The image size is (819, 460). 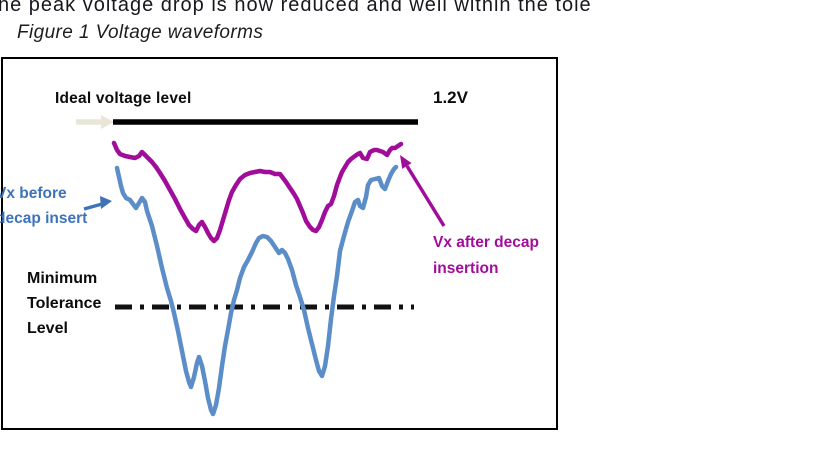 What do you see at coordinates (123, 98) in the screenshot?
I see `ideal-voltage-label: Ideal voltage level` at bounding box center [123, 98].